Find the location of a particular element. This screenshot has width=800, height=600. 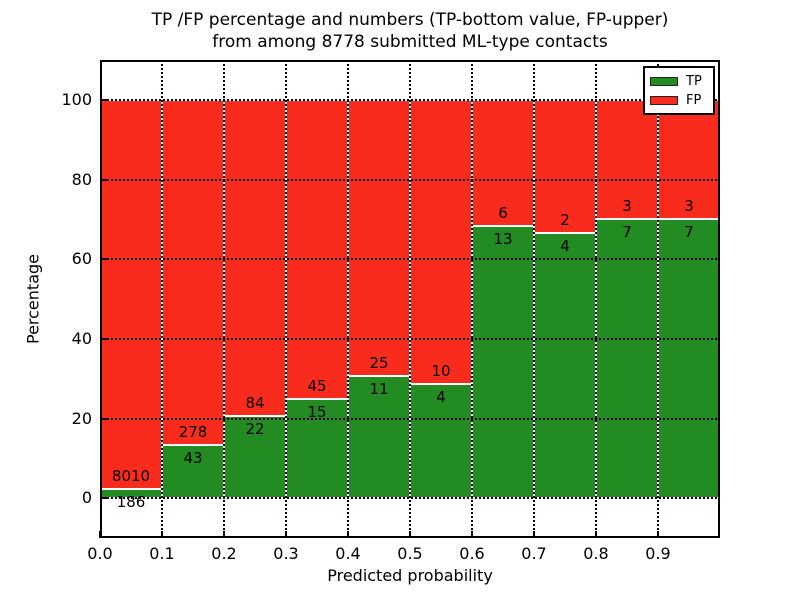

tp-count-label: 13 is located at coordinates (503, 238).